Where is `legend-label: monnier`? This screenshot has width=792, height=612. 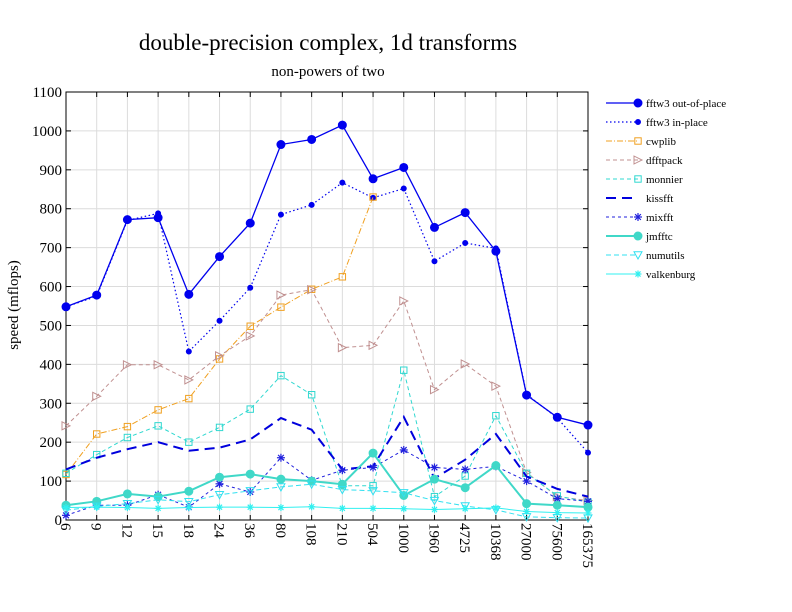 legend-label: monnier is located at coordinates (664, 180).